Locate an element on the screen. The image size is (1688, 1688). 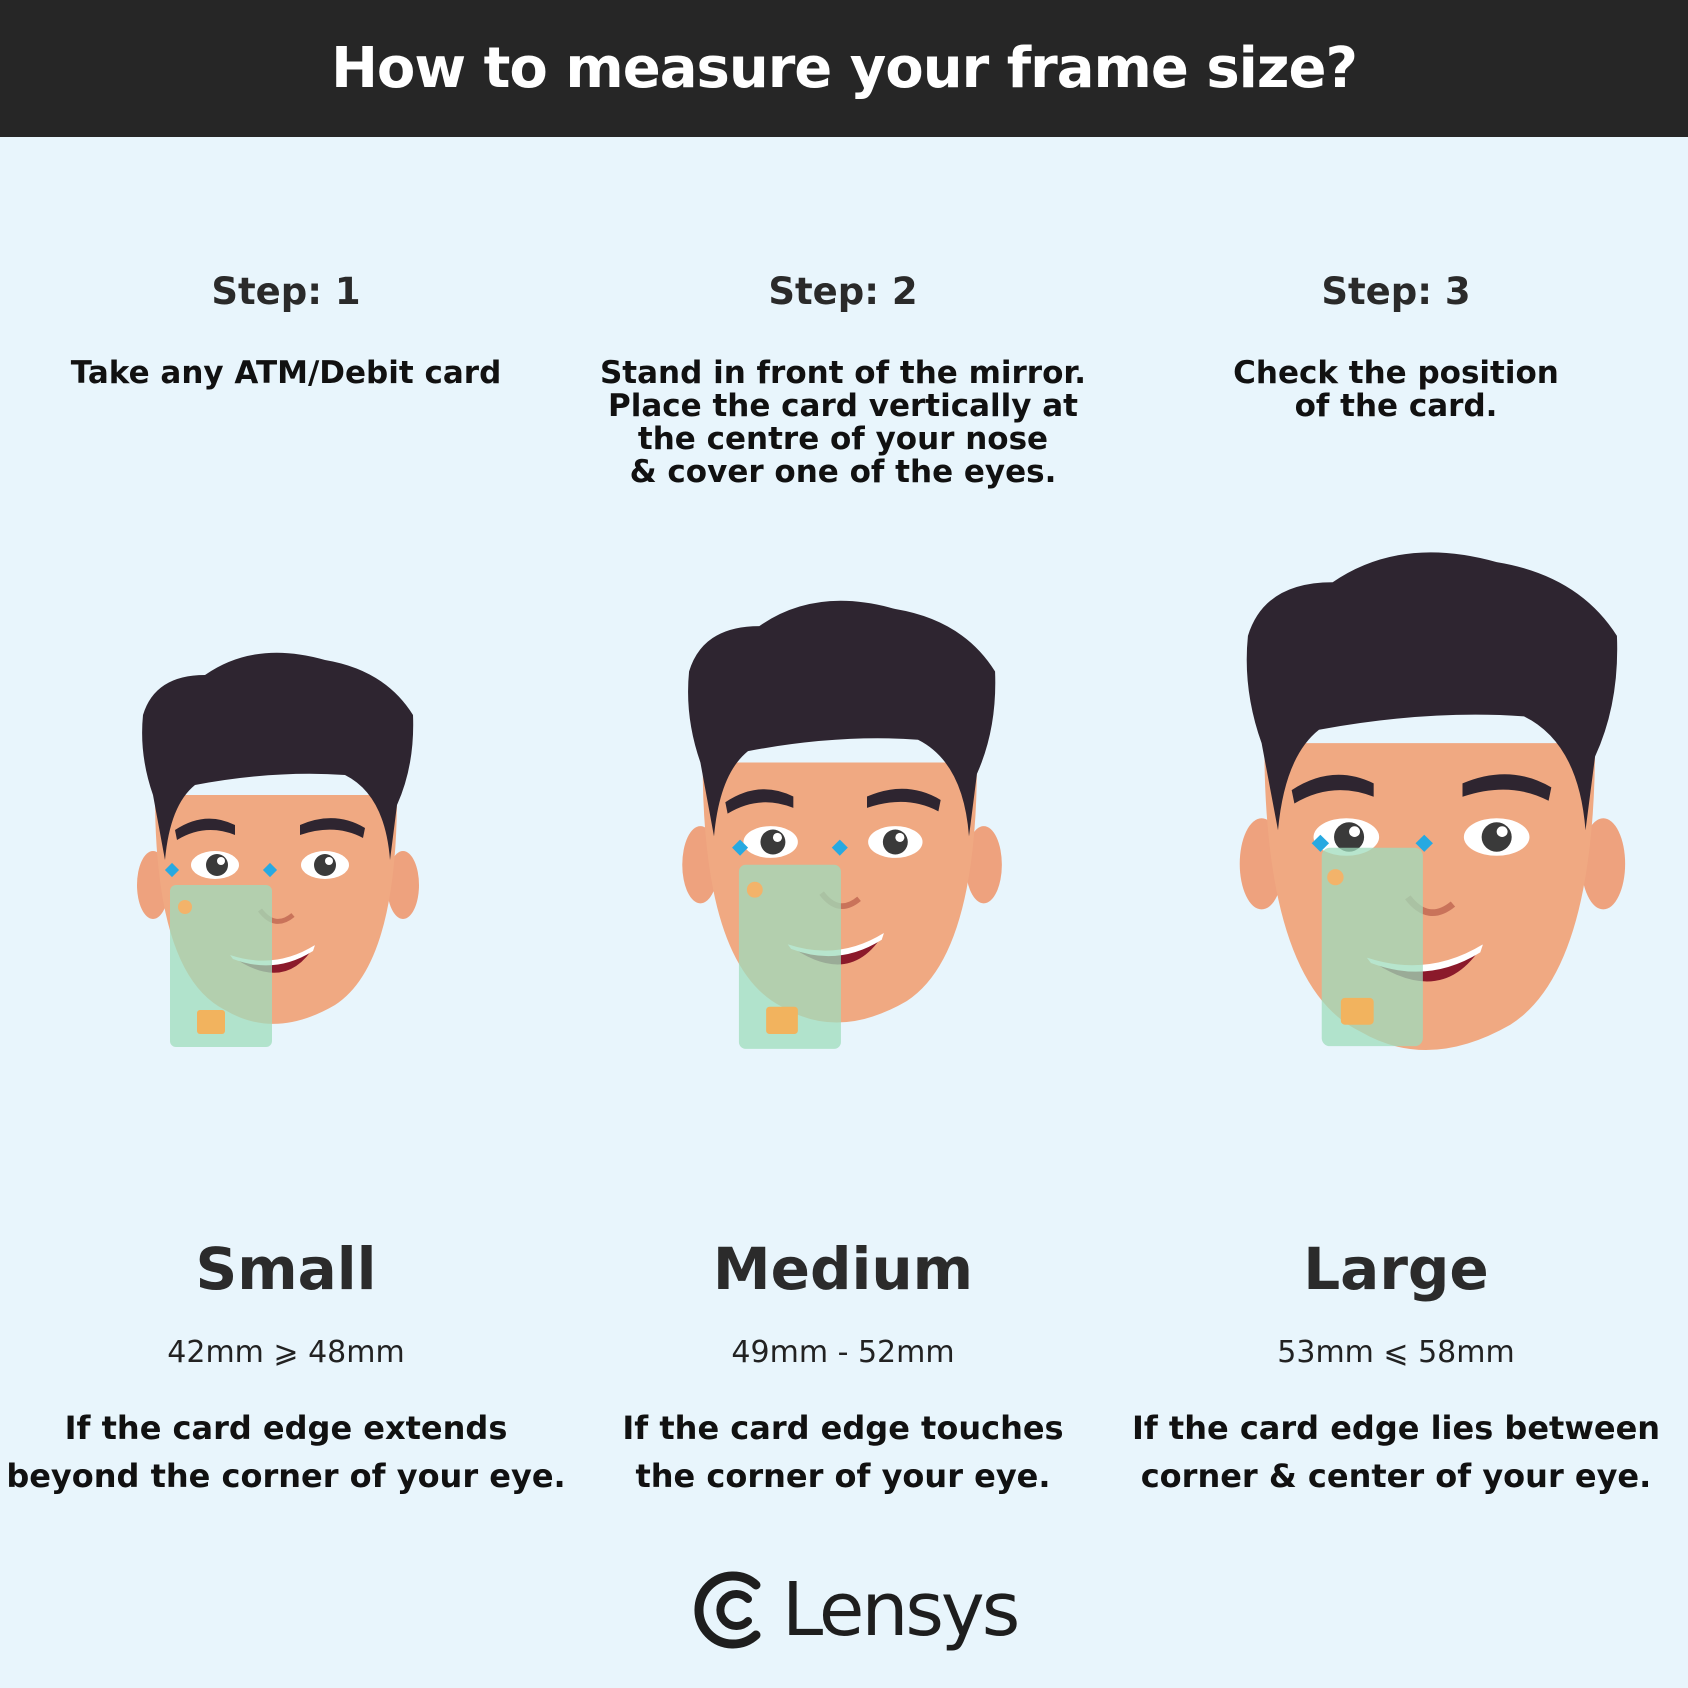
step-instruction: Check the position of the card. is located at coordinates (1396, 389).